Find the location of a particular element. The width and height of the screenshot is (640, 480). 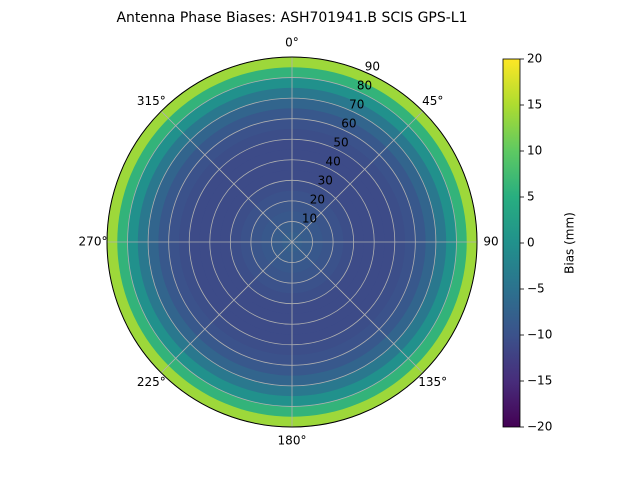

r-tick-label: 20 is located at coordinates (317, 200).